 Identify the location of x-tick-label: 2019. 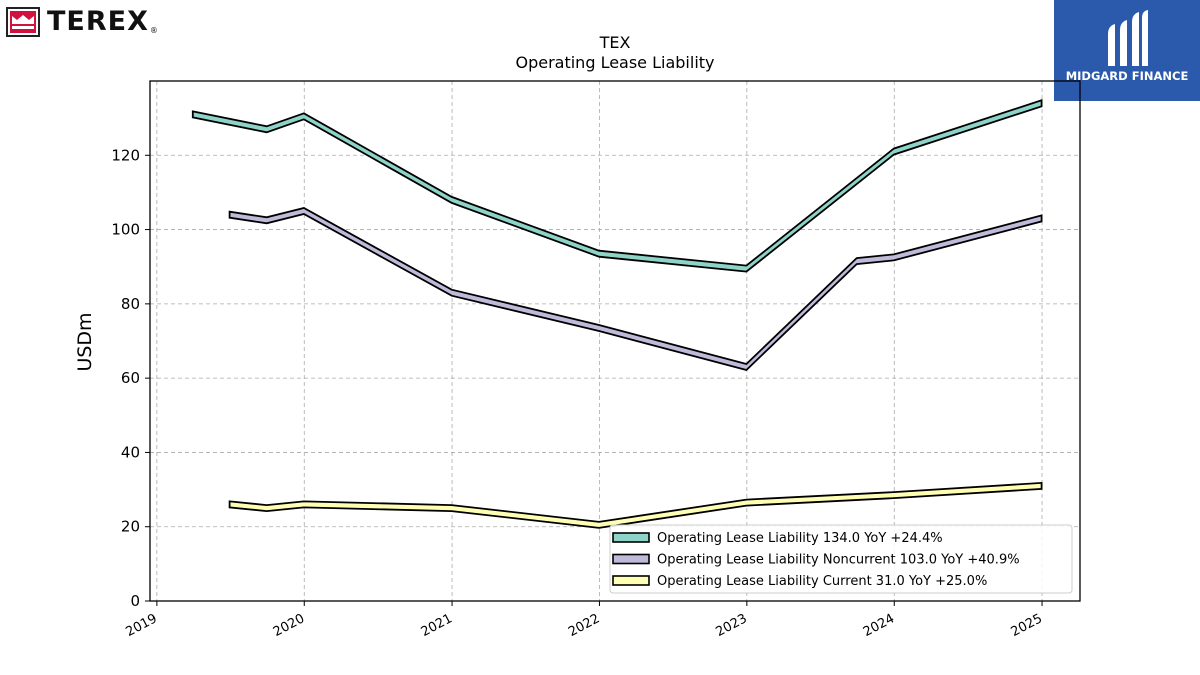
(141, 625).